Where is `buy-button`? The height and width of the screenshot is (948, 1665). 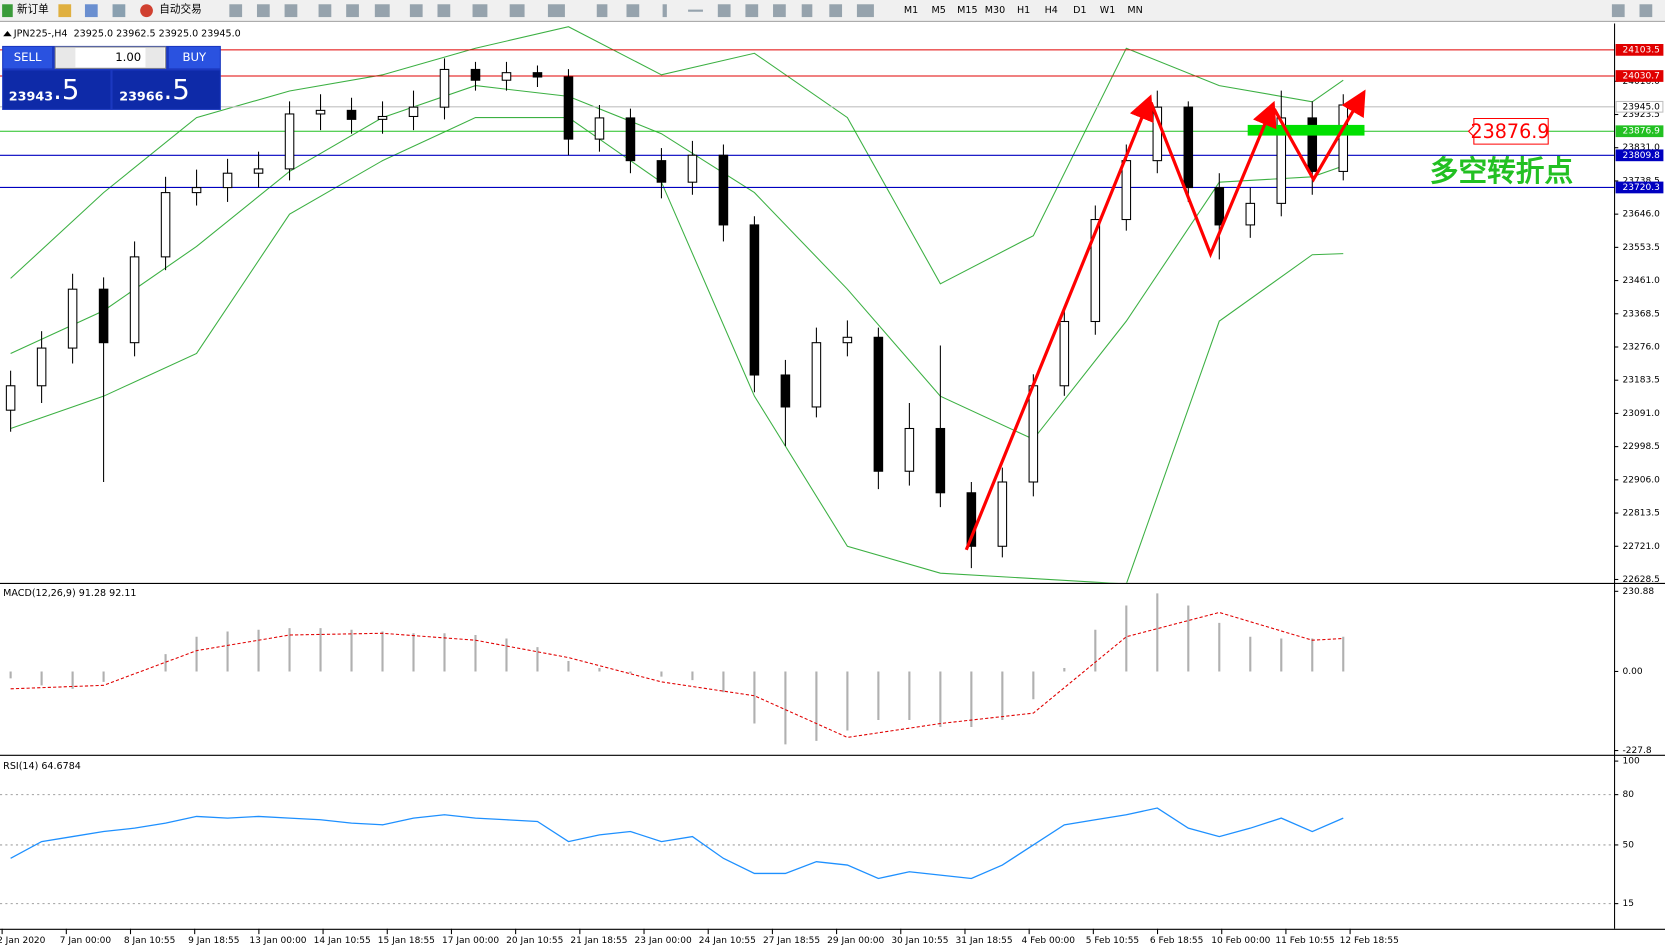
buy-button is located at coordinates (194, 57).